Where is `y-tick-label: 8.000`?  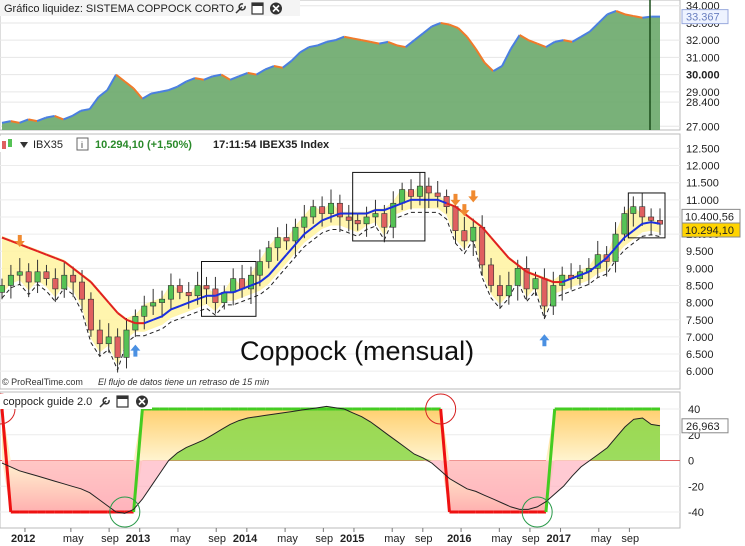 y-tick-label: 8.000 is located at coordinates (700, 304).